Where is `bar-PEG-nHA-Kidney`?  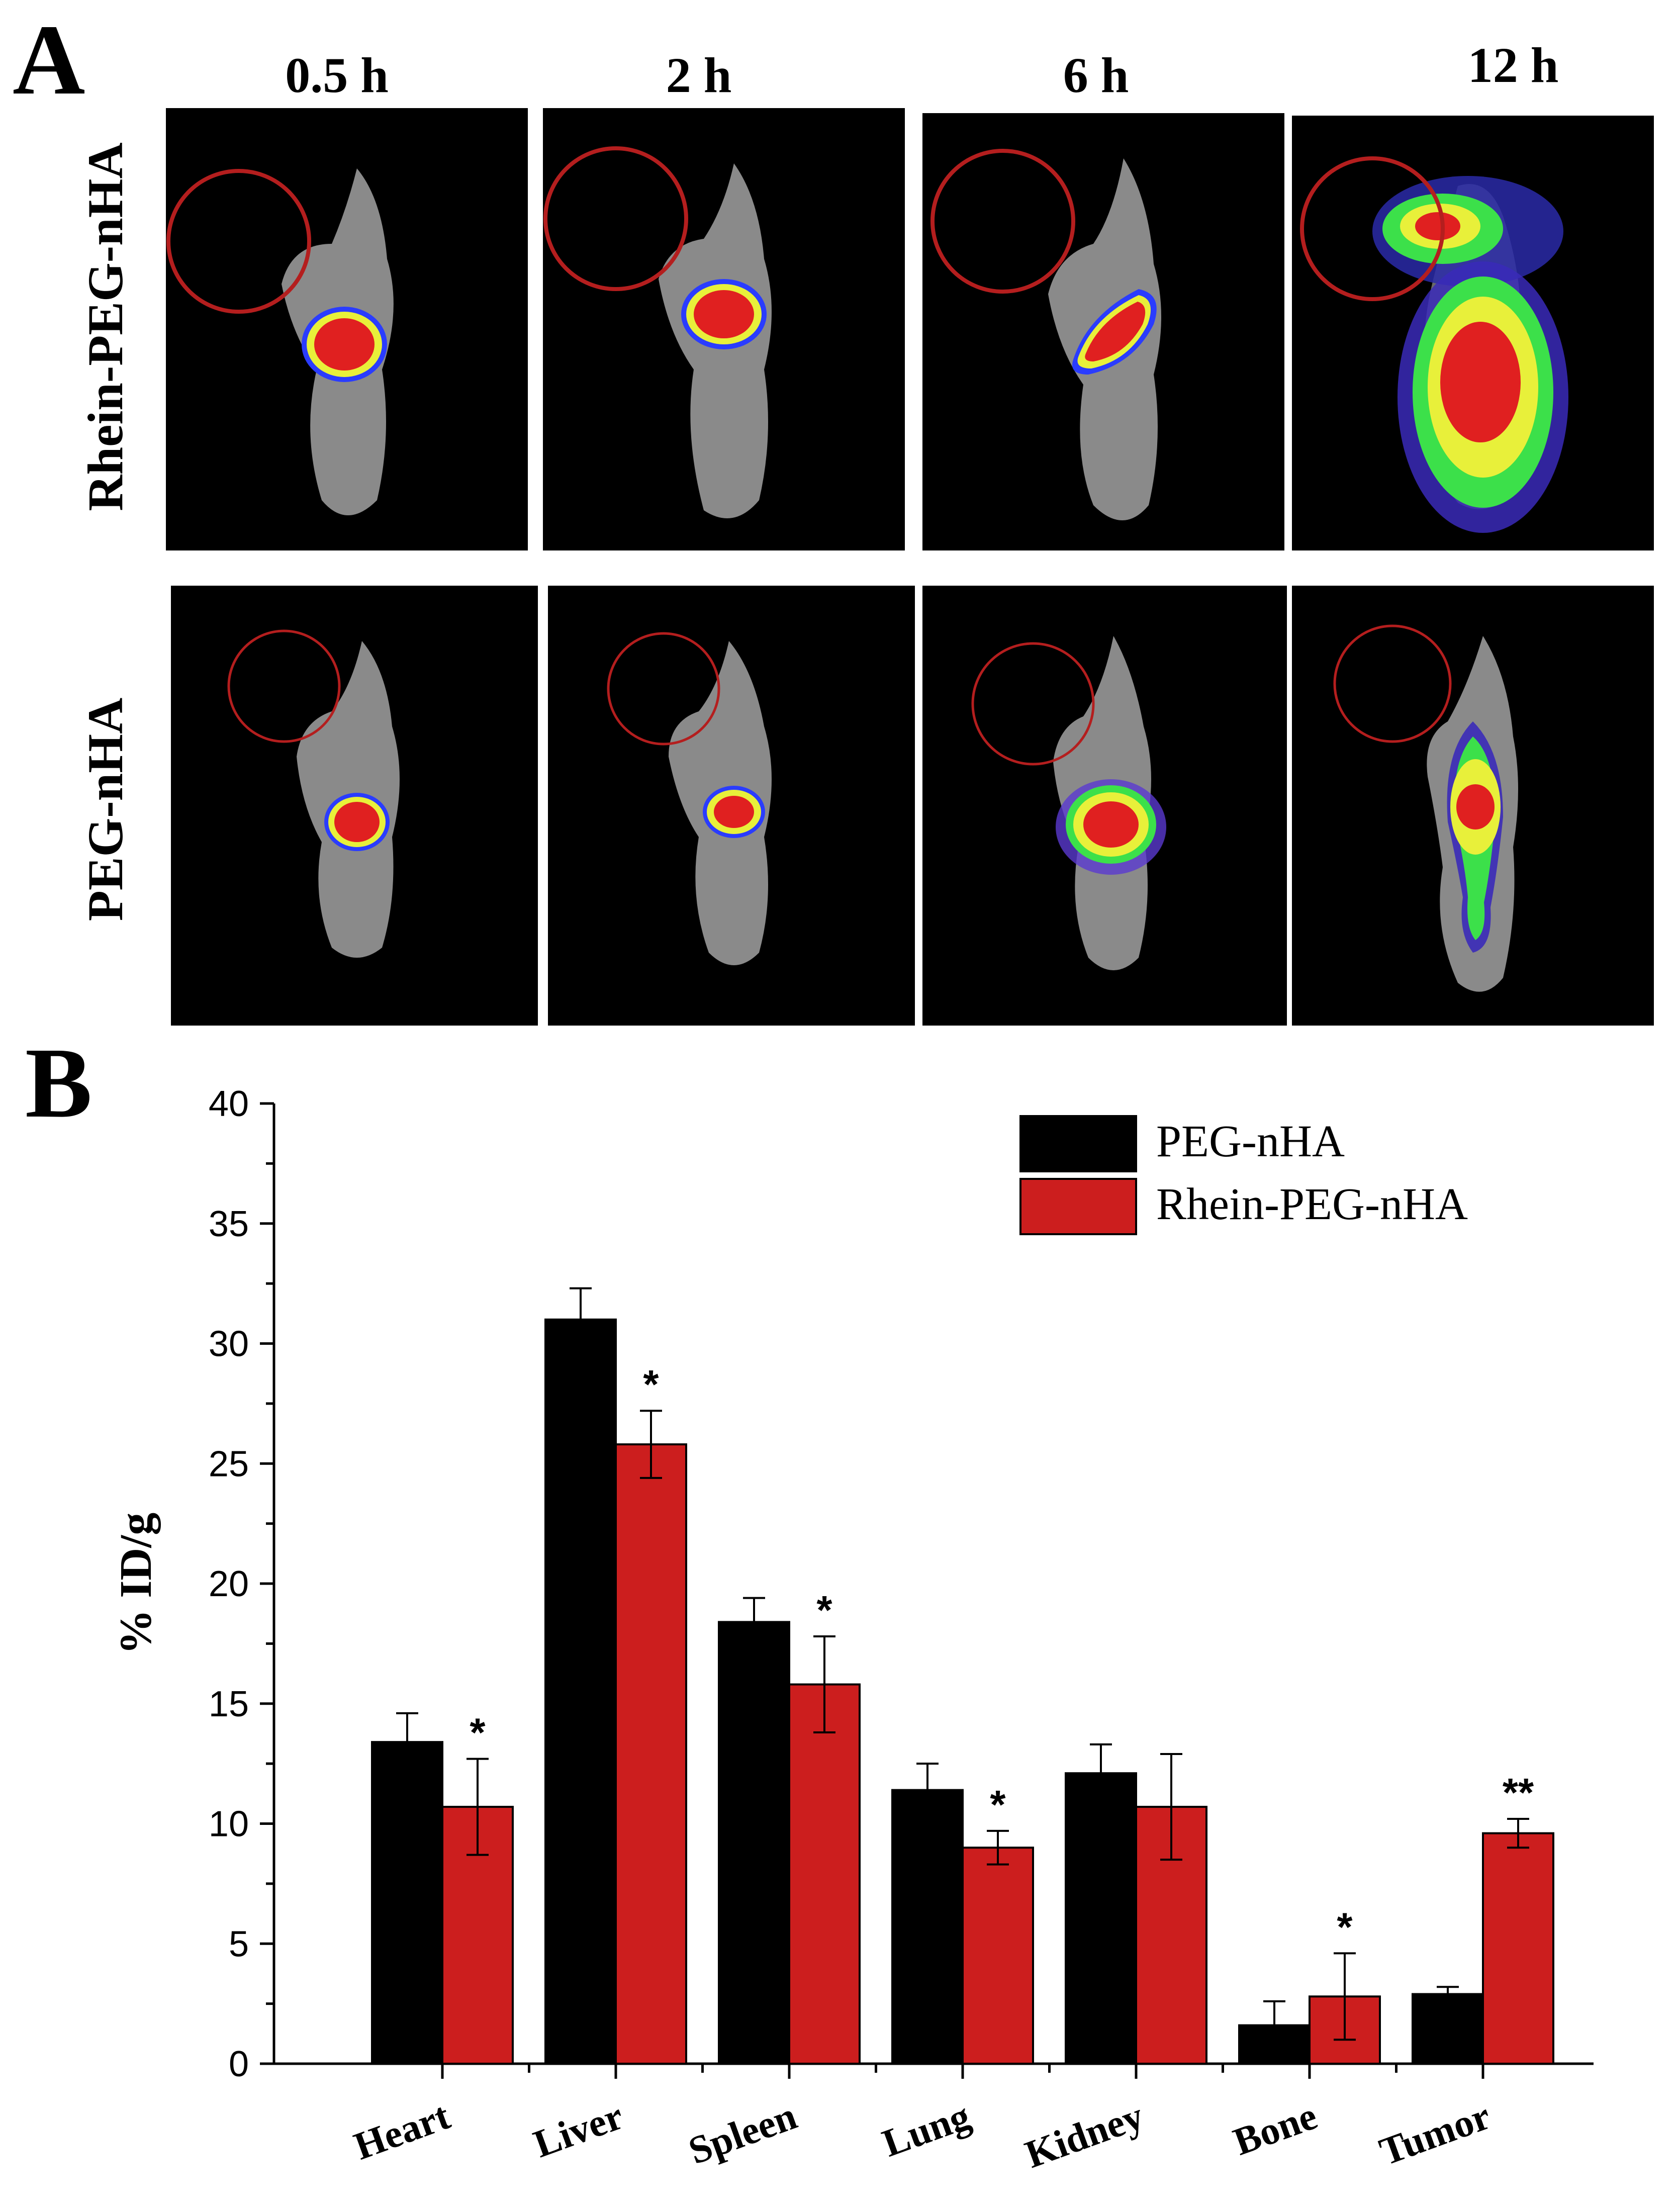
bar-PEG-nHA-Kidney is located at coordinates (1101, 1918).